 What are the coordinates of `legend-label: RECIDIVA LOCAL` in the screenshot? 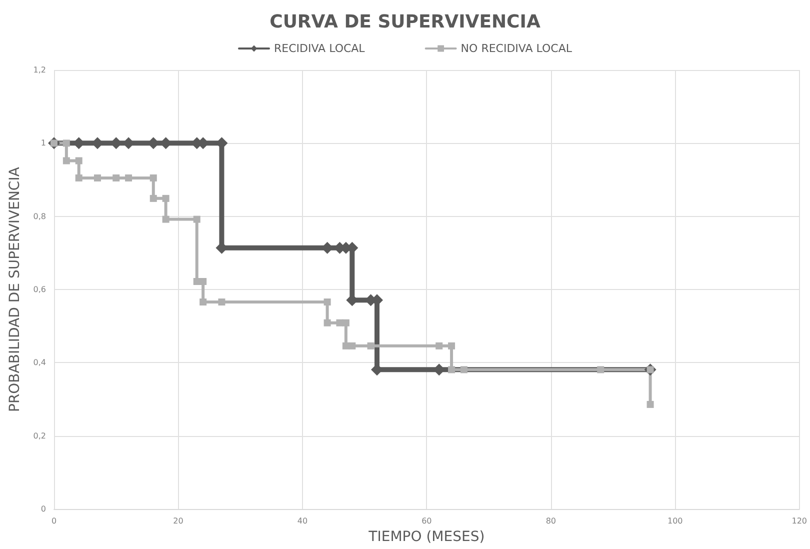 It's located at (320, 48).